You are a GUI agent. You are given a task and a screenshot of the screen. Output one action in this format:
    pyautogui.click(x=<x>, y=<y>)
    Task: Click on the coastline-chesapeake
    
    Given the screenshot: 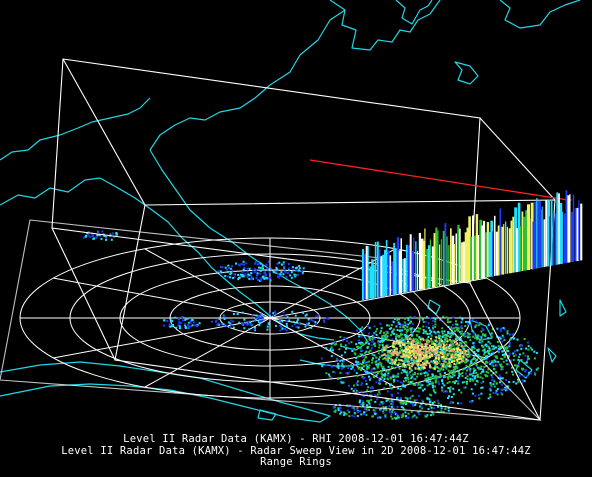 What is the action you would take?
    pyautogui.click(x=414, y=12)
    